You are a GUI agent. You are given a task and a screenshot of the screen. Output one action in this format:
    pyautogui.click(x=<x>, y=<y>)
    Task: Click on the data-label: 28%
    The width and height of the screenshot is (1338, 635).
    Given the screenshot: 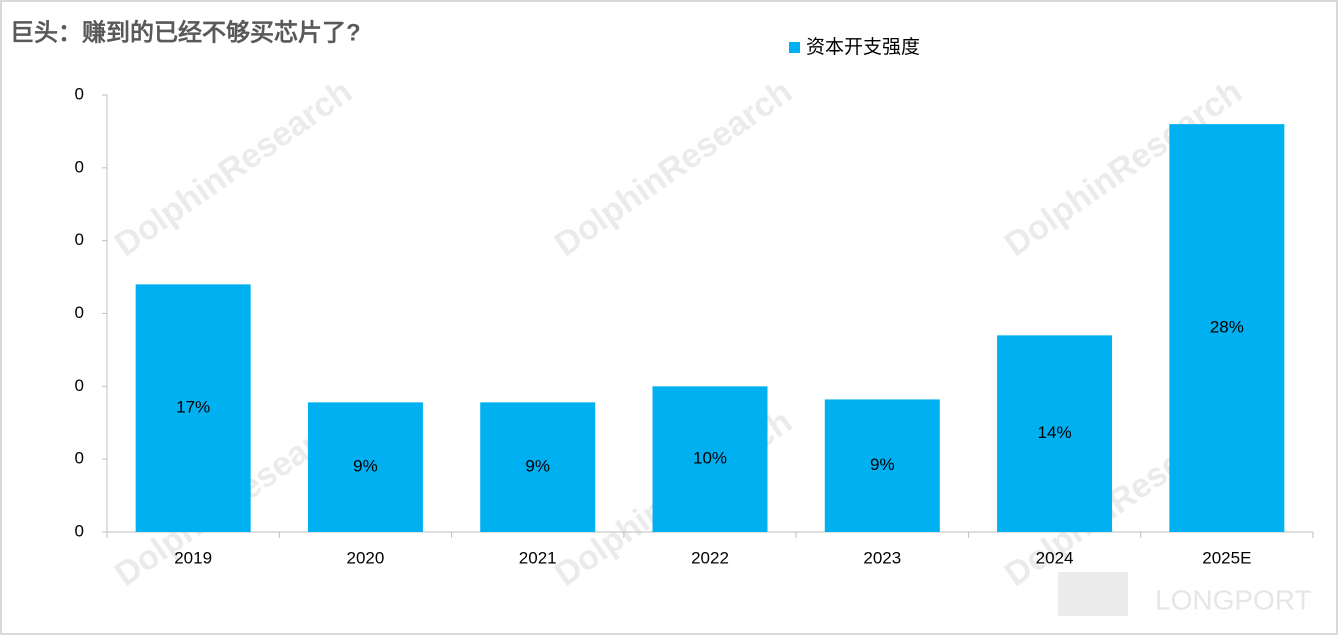 What is the action you would take?
    pyautogui.click(x=1227, y=327)
    